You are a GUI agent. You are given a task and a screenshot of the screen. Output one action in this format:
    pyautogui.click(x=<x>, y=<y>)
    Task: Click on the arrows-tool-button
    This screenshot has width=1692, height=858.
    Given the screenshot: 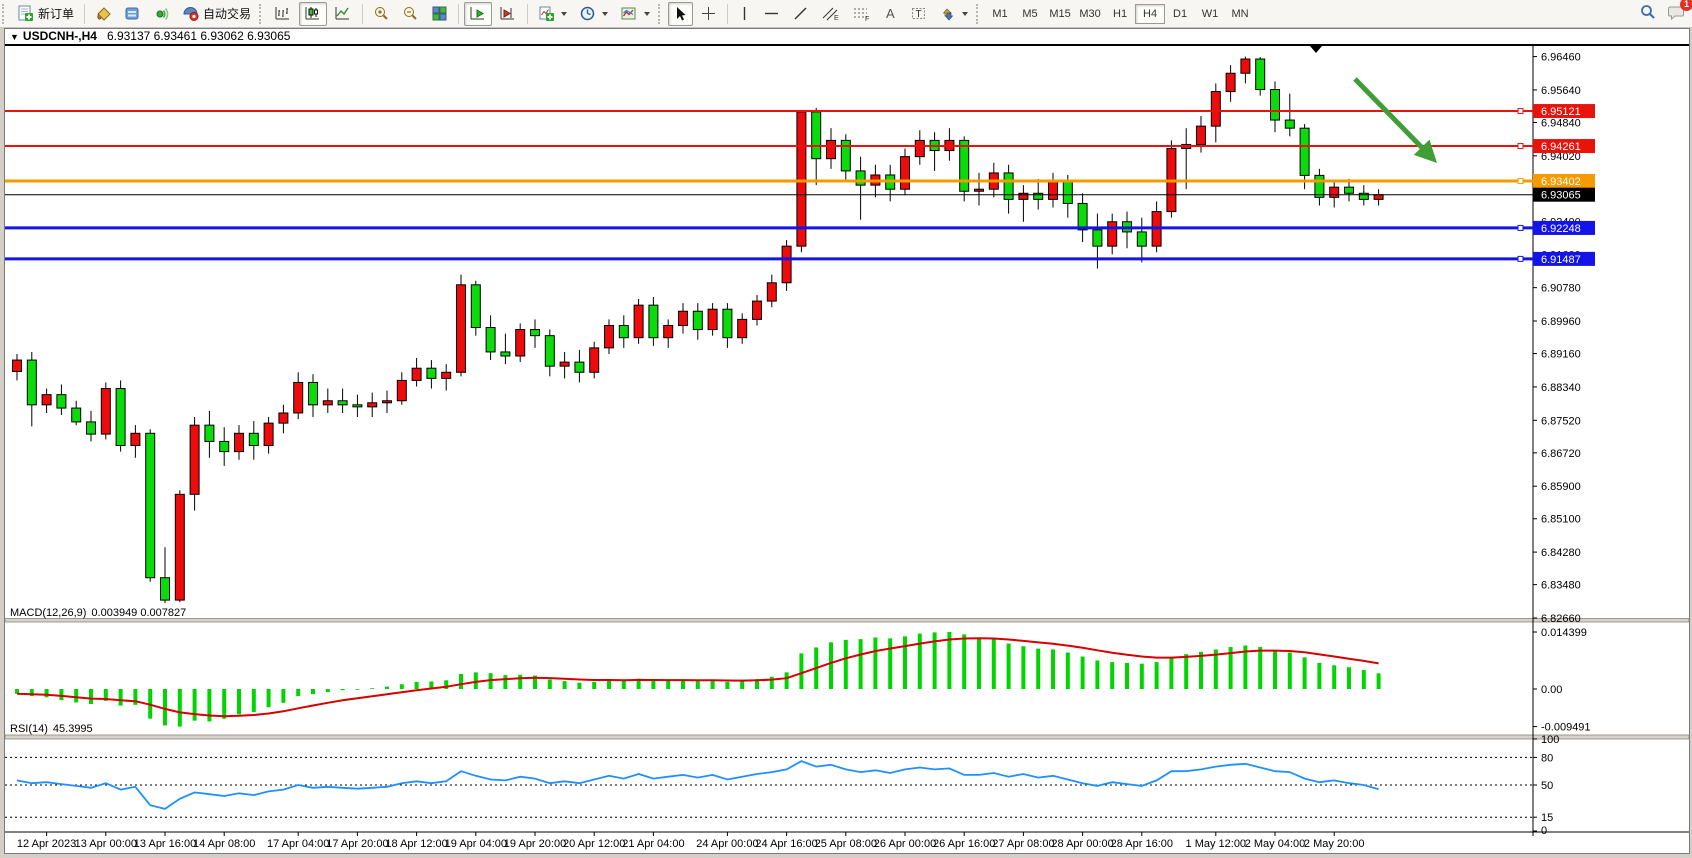 What is the action you would take?
    pyautogui.click(x=953, y=14)
    